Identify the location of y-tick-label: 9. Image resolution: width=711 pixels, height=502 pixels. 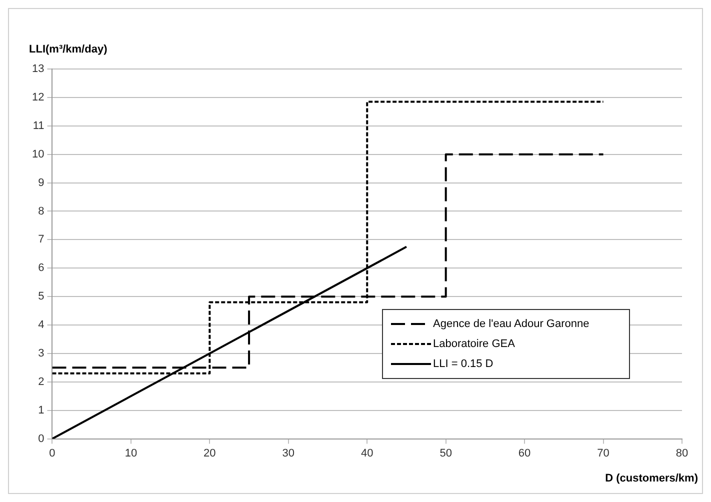
(41, 182).